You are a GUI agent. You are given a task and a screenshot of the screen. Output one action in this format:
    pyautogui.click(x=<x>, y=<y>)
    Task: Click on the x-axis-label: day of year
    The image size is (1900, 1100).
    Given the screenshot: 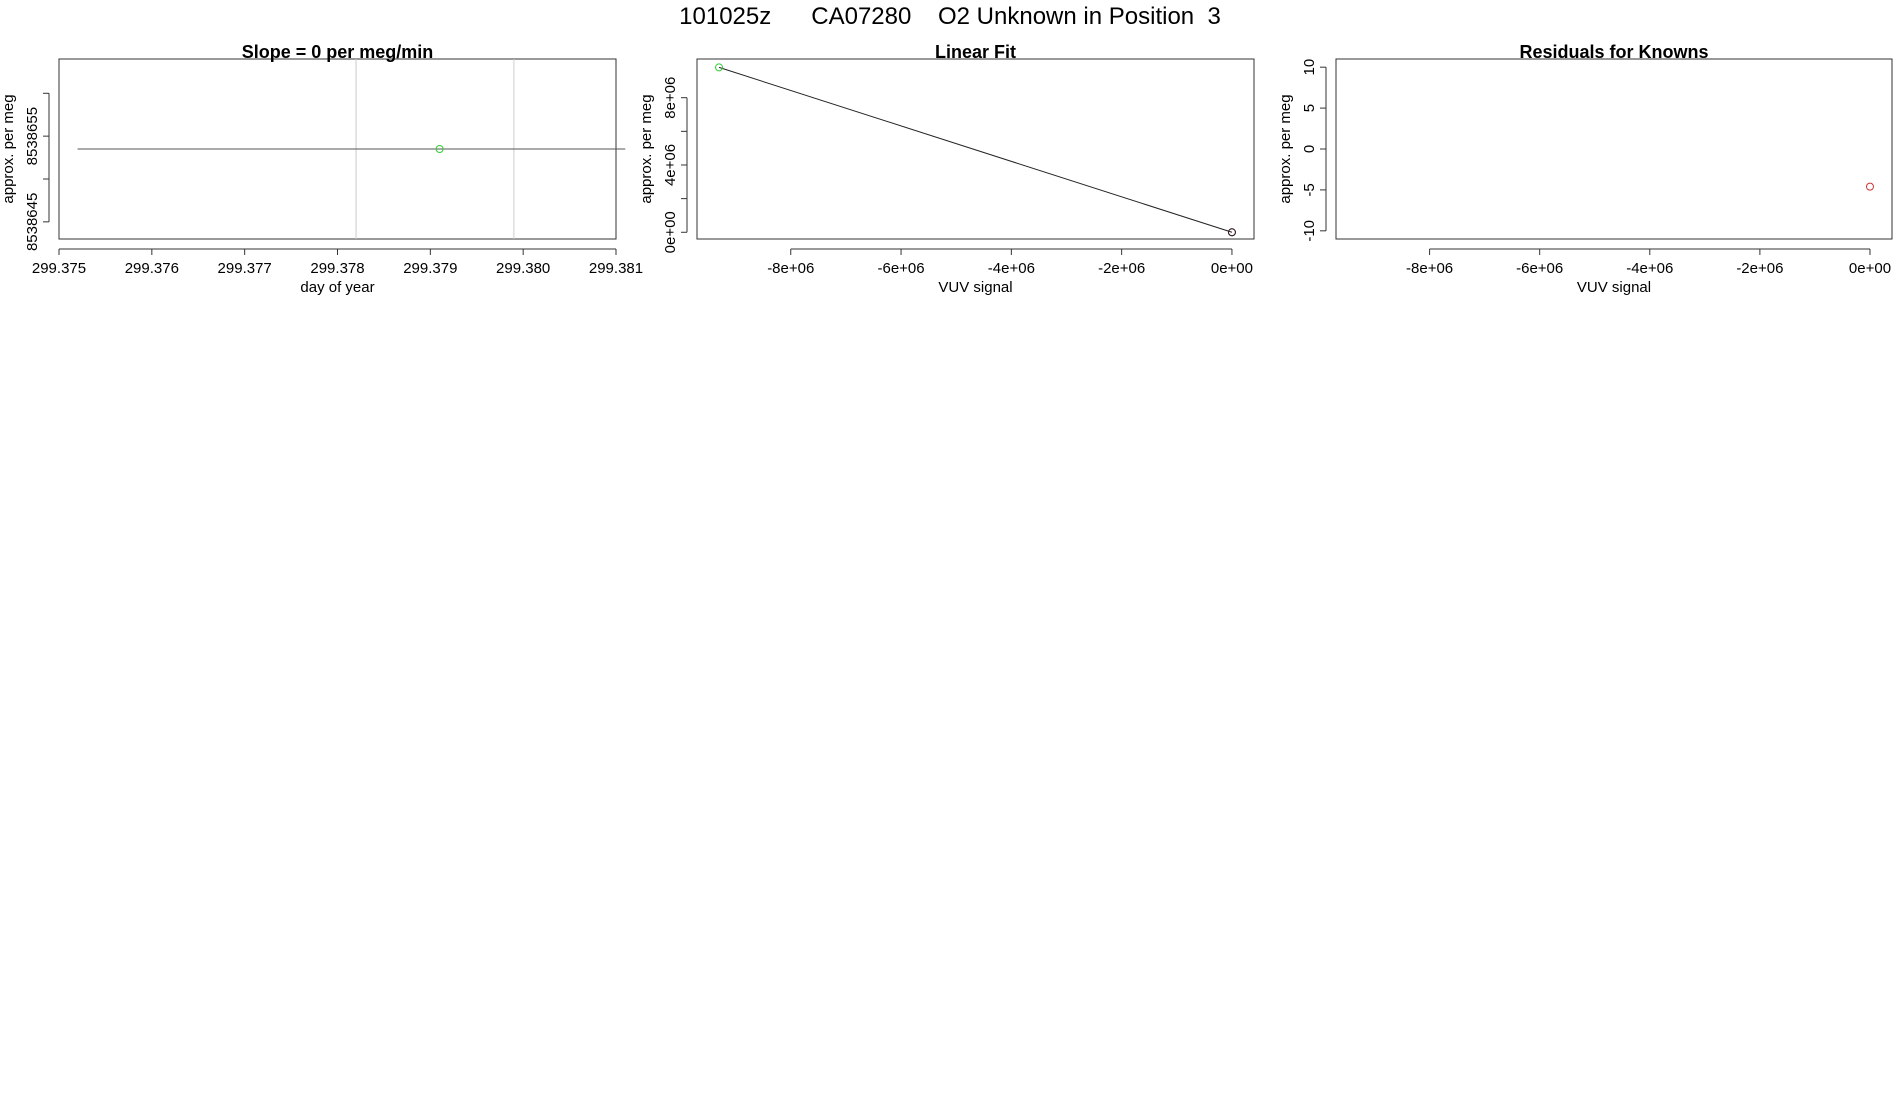 What is the action you would take?
    pyautogui.click(x=337, y=287)
    